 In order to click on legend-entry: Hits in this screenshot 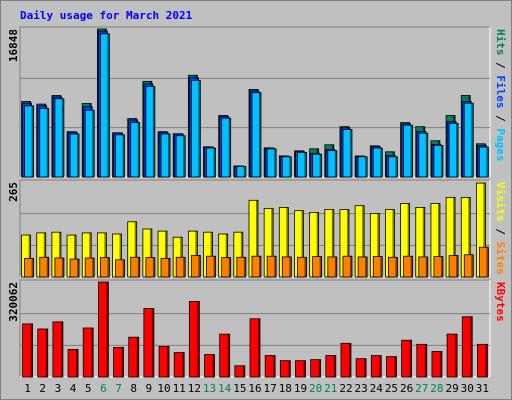, I will do `click(500, 42)`.